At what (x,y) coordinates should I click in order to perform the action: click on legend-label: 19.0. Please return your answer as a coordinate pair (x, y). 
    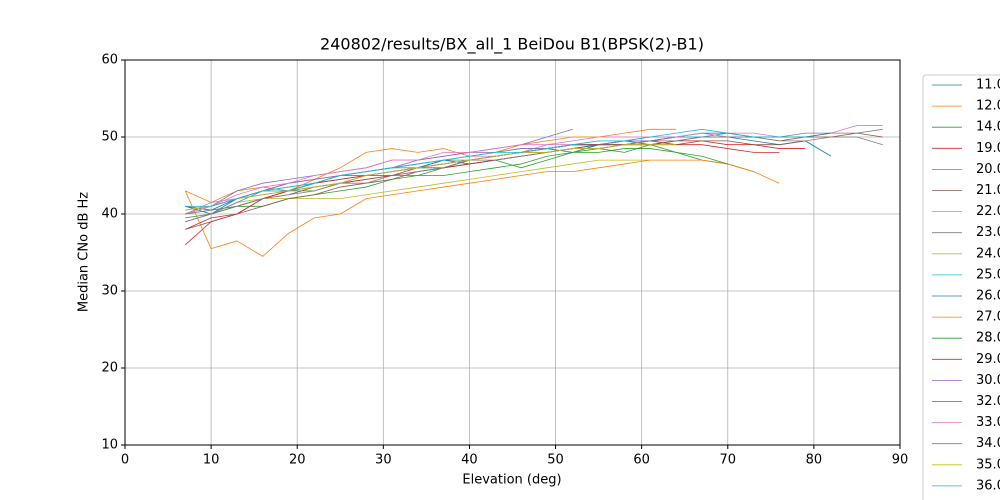
    Looking at the image, I should click on (988, 148).